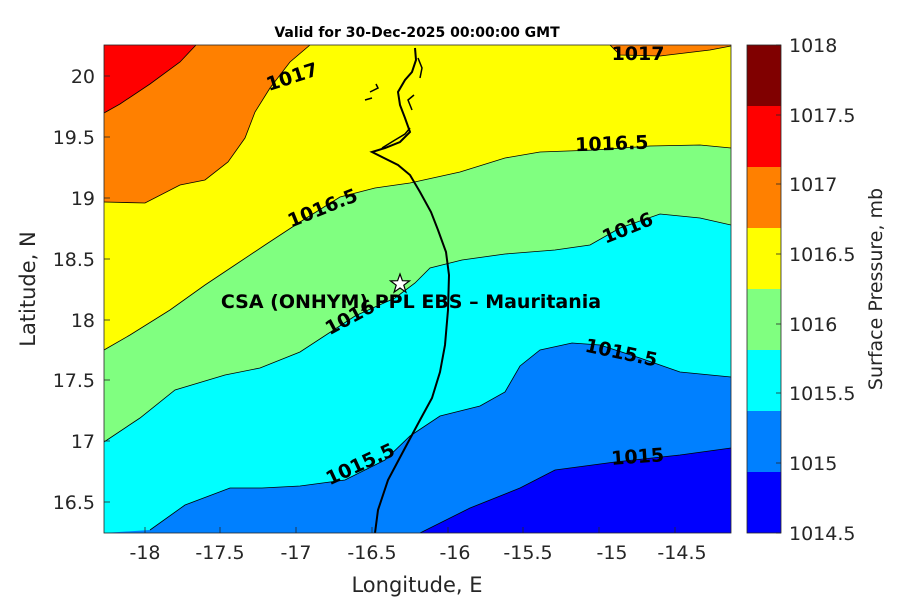  I want to click on contour-label-1015: 1015, so click(637, 457).